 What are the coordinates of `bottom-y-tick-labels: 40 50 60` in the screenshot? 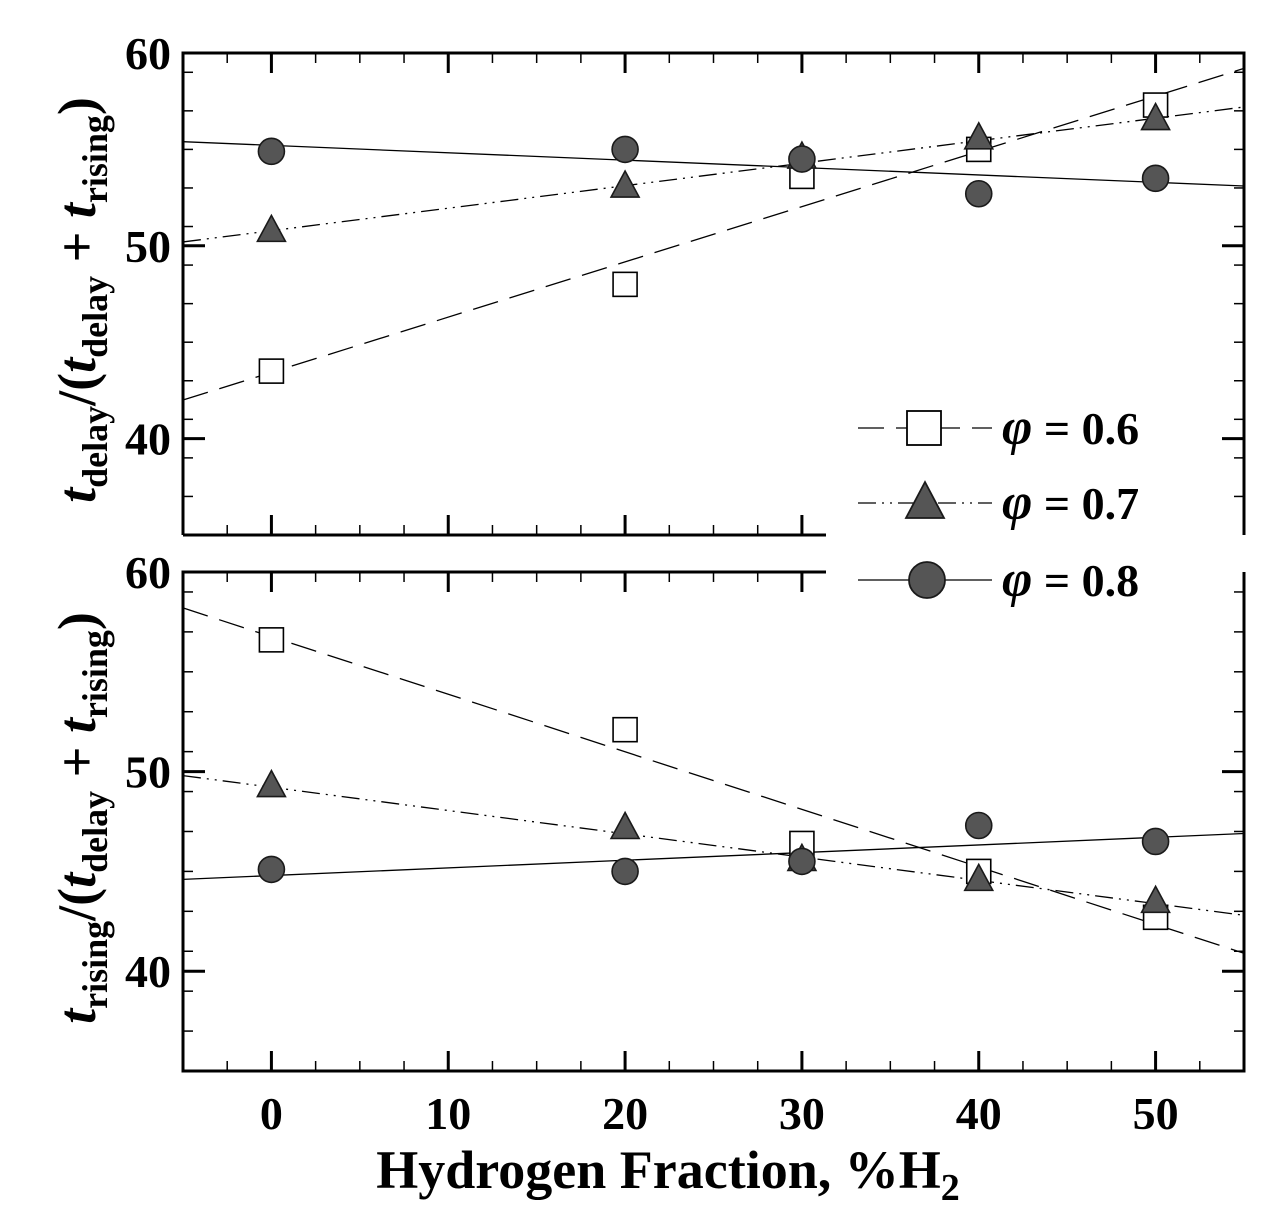 It's located at (148, 772).